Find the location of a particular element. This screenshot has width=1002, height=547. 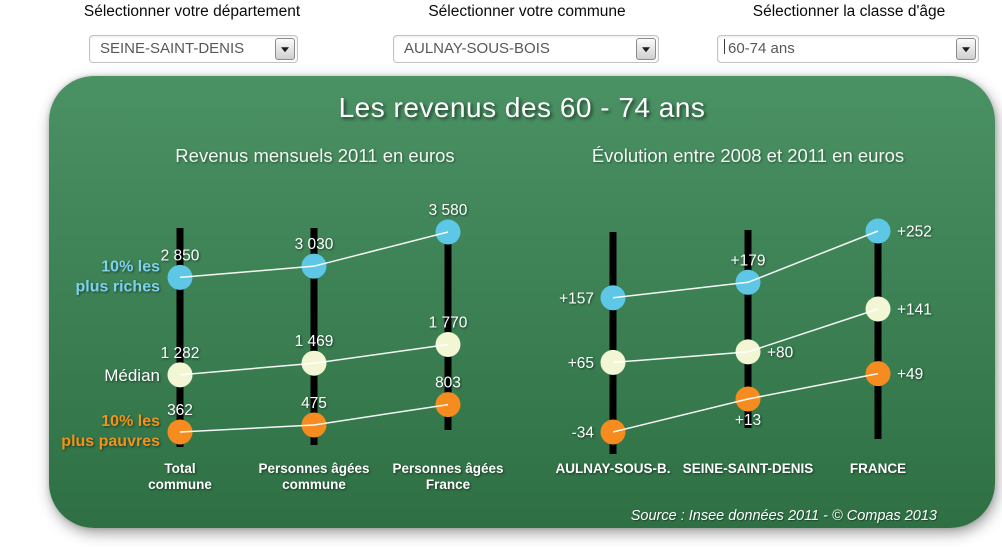

departement-selected-value: SEINE-SAINT-DENIS is located at coordinates (172, 48).